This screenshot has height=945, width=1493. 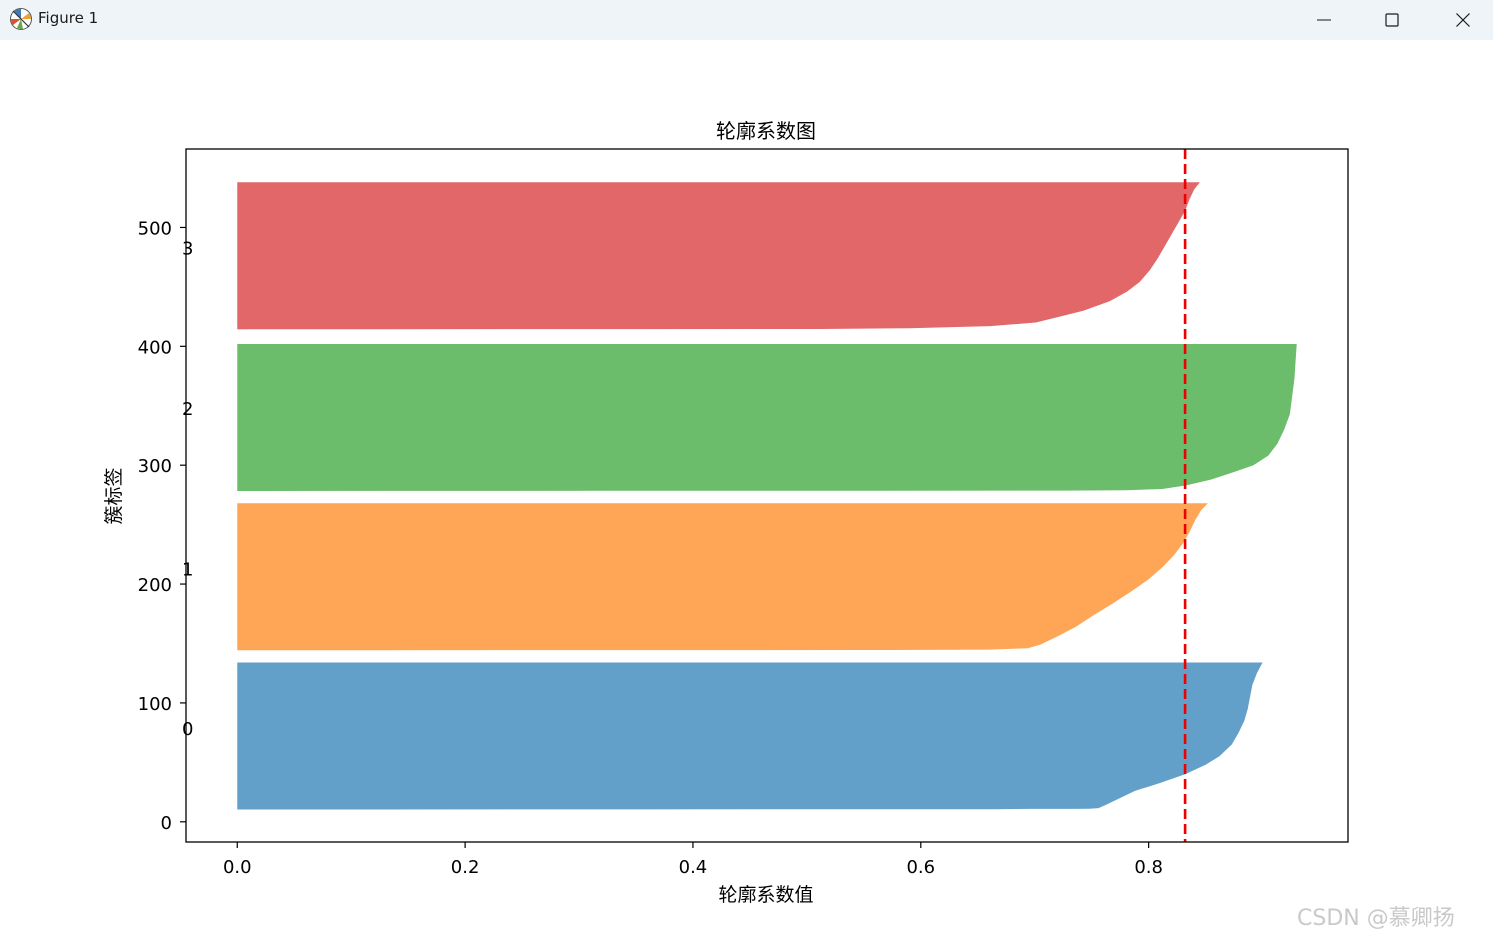 I want to click on window-titlebar: Figure 1, so click(x=746, y=20).